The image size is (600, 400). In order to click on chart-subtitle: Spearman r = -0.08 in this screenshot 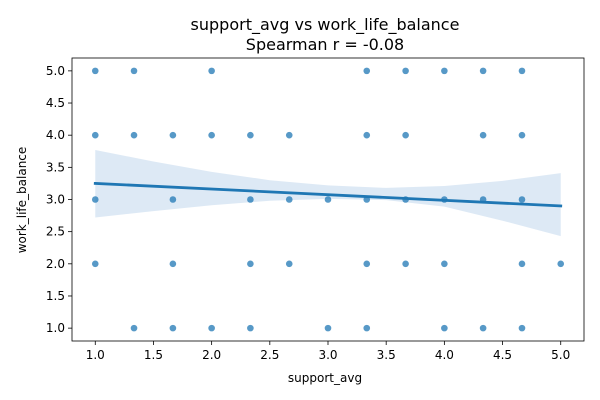, I will do `click(325, 44)`.